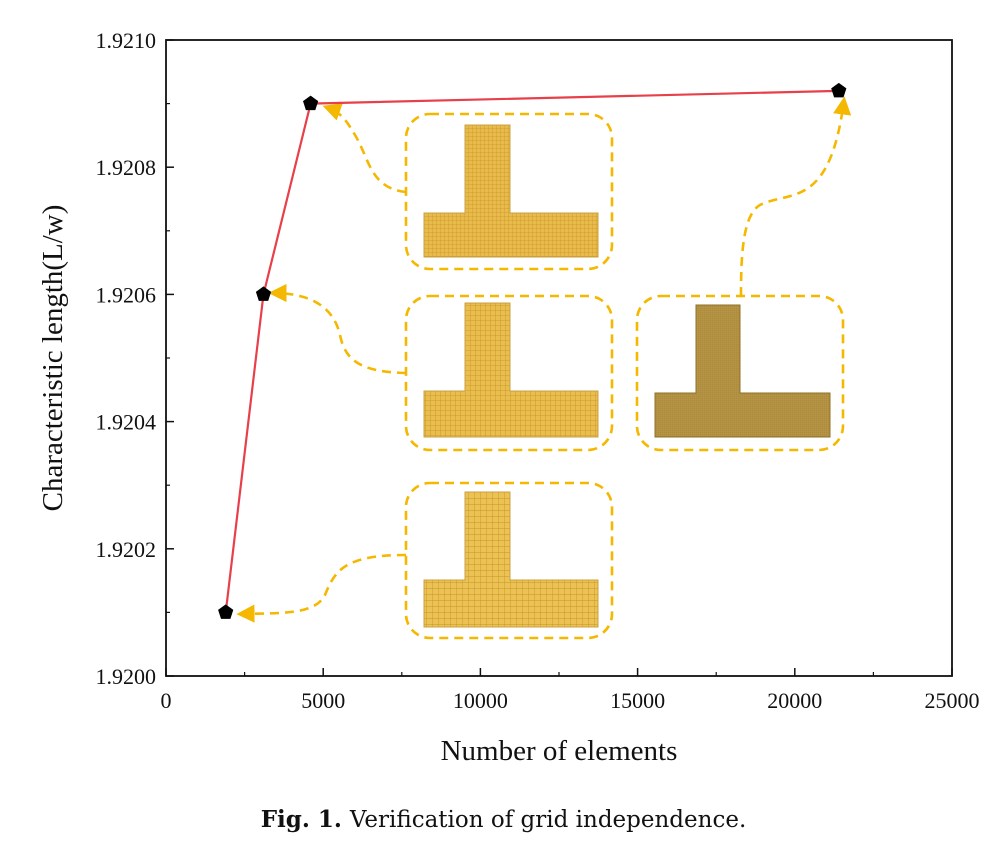 This screenshot has width=1007, height=856. What do you see at coordinates (126, 167) in the screenshot?
I see `y-tick-label: 1.9208` at bounding box center [126, 167].